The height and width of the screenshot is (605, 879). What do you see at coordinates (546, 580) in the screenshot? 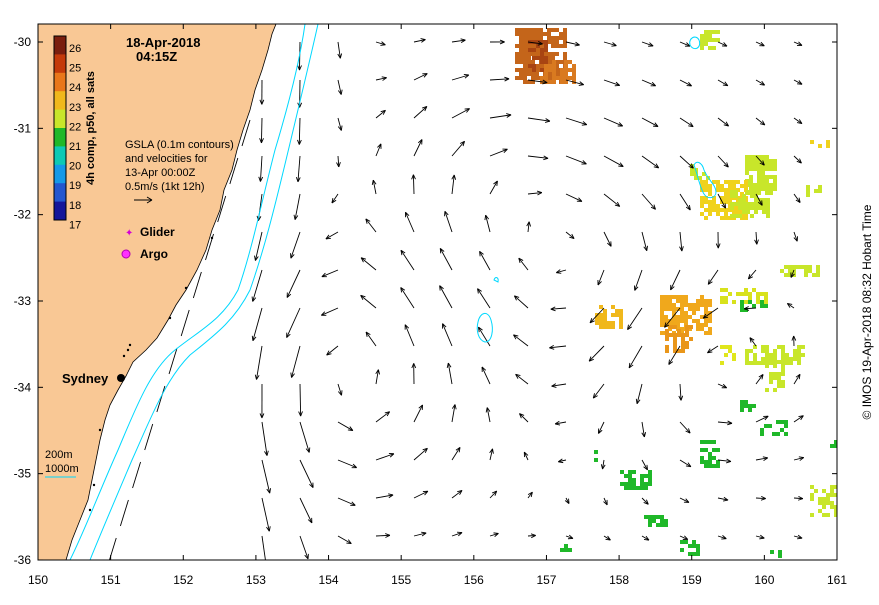
I see `x-tick-label: 157` at bounding box center [546, 580].